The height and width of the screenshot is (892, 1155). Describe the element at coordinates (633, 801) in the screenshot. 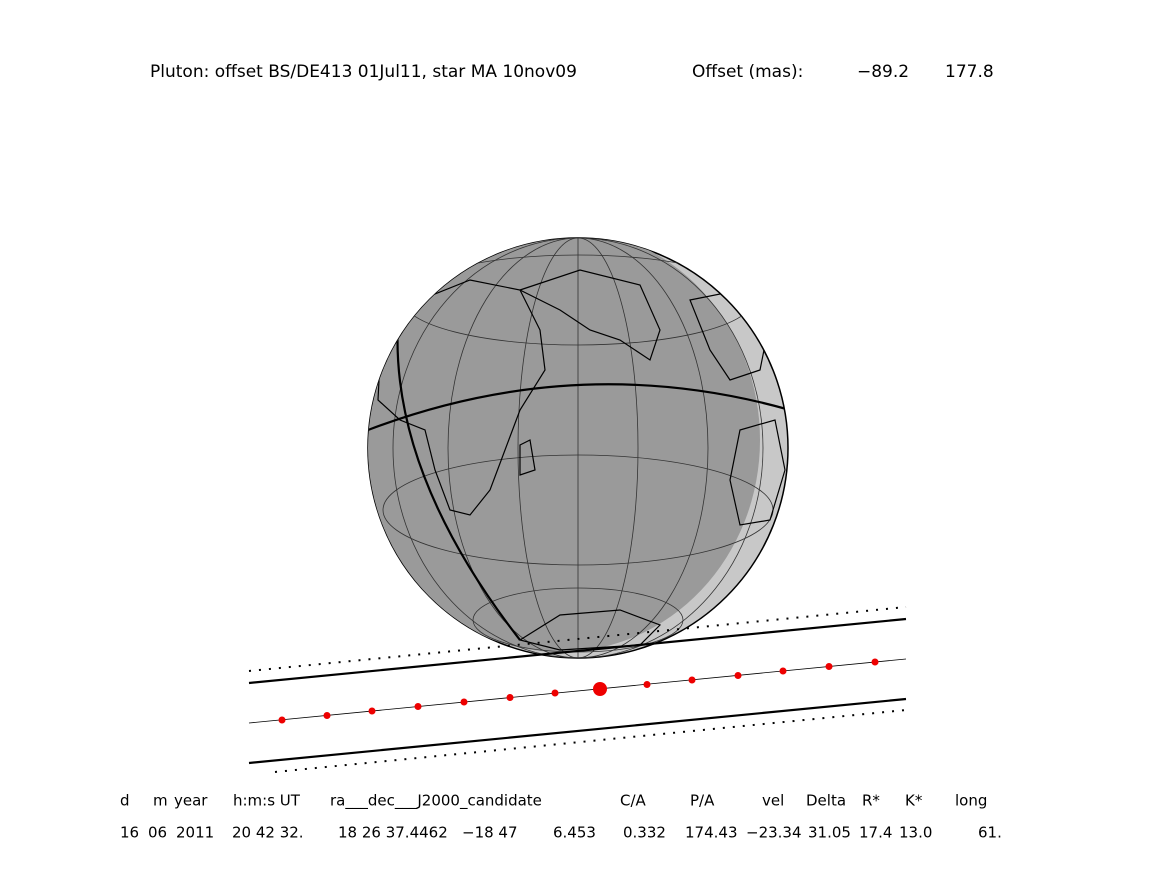

I see `header-cell: C/A` at that location.